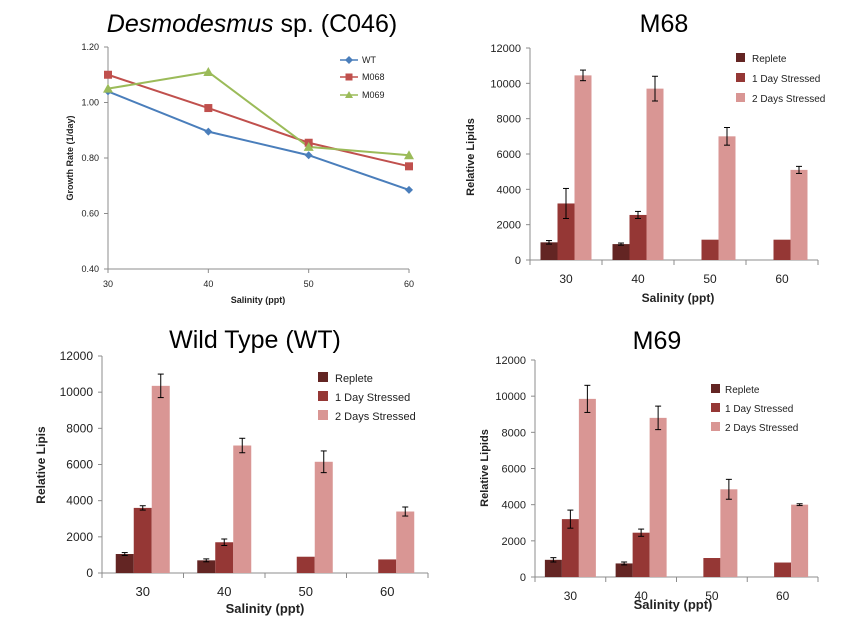  Describe the element at coordinates (190, 24) in the screenshot. I see `chart-title-italic: Desmodesmus` at that location.